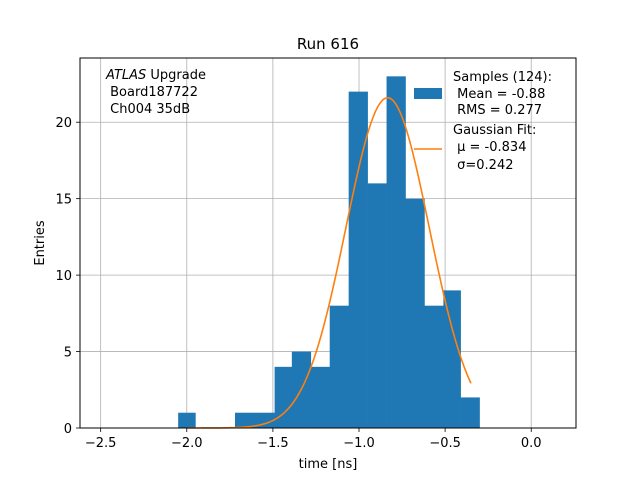  Describe the element at coordinates (125, 75) in the screenshot. I see `annotation-atlas: ATLAS` at that location.